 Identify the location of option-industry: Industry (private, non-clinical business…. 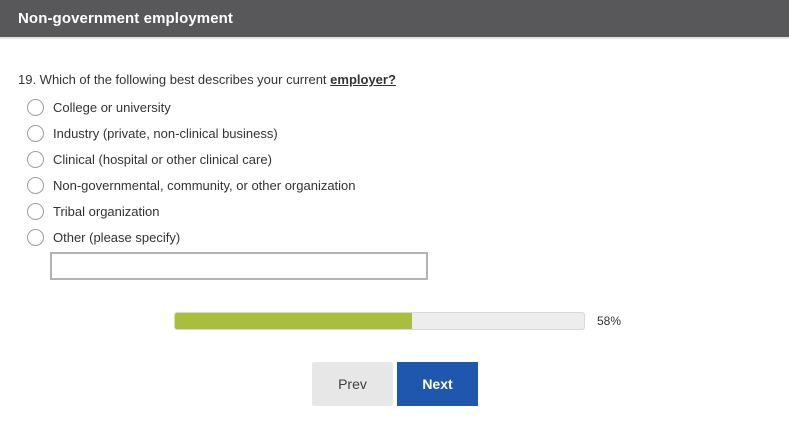
(408, 133).